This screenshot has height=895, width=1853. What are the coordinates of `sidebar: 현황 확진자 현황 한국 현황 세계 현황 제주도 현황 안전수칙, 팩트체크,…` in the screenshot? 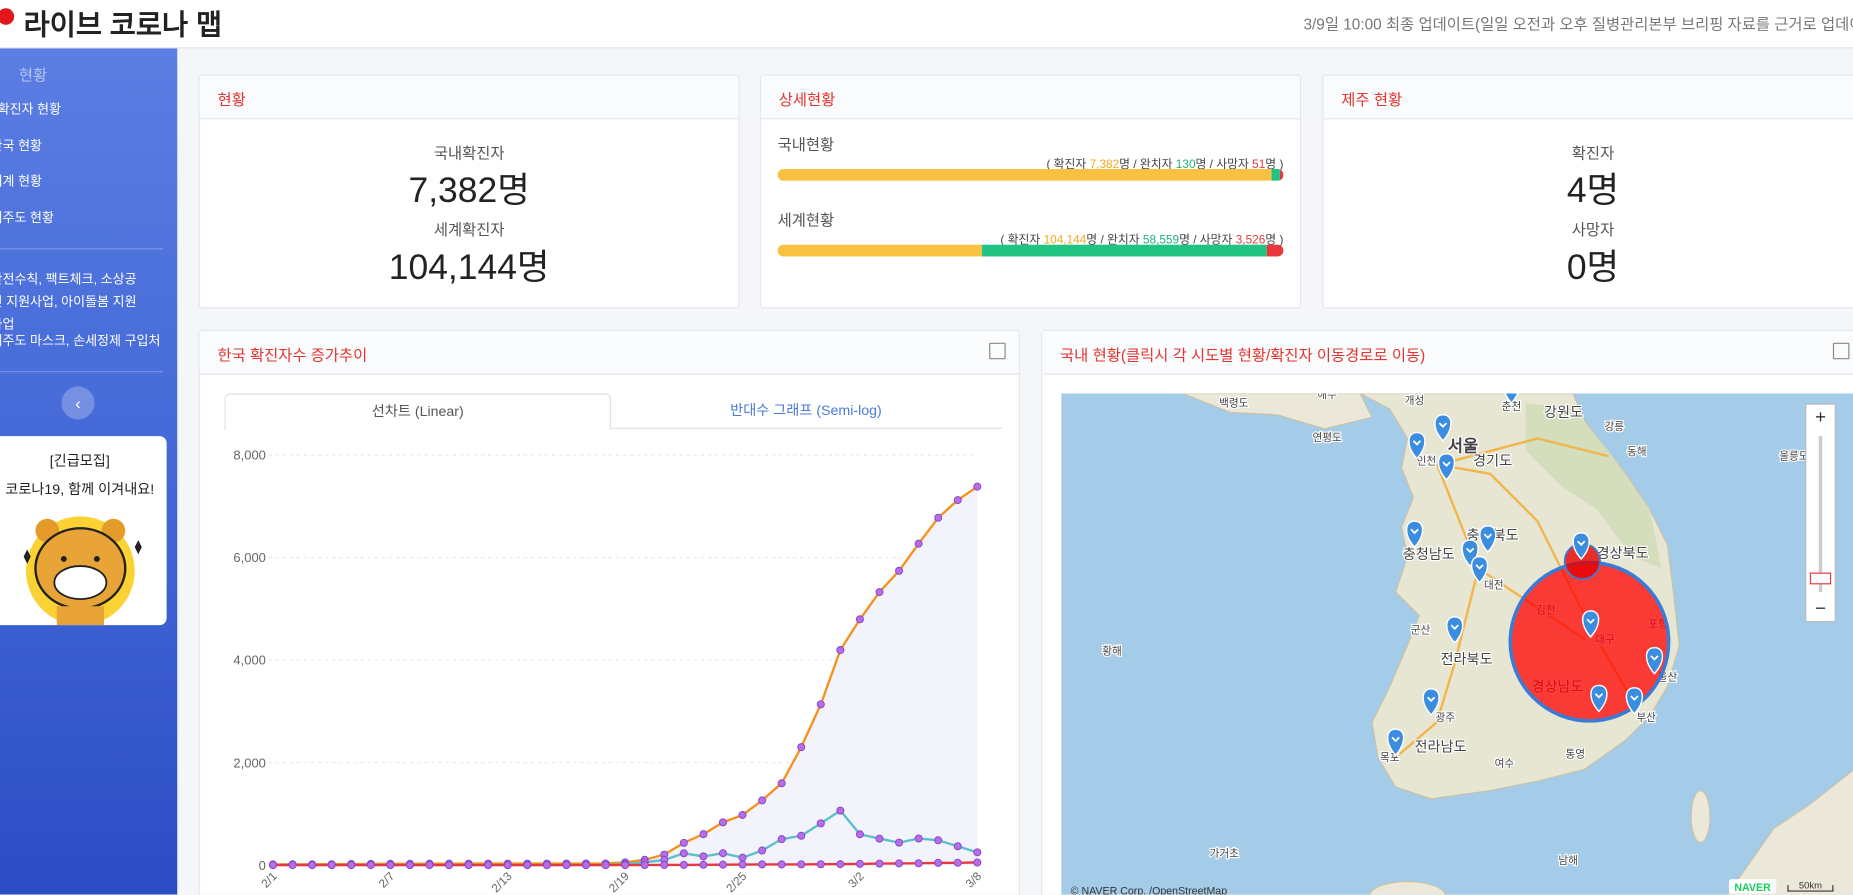 It's located at (89, 471).